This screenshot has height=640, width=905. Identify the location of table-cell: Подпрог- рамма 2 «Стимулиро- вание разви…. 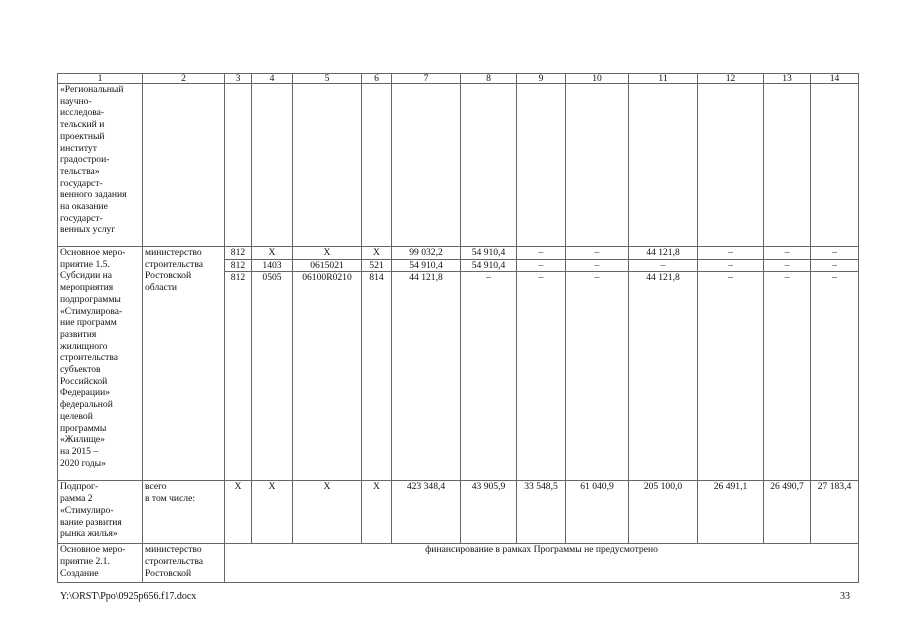
(100, 512).